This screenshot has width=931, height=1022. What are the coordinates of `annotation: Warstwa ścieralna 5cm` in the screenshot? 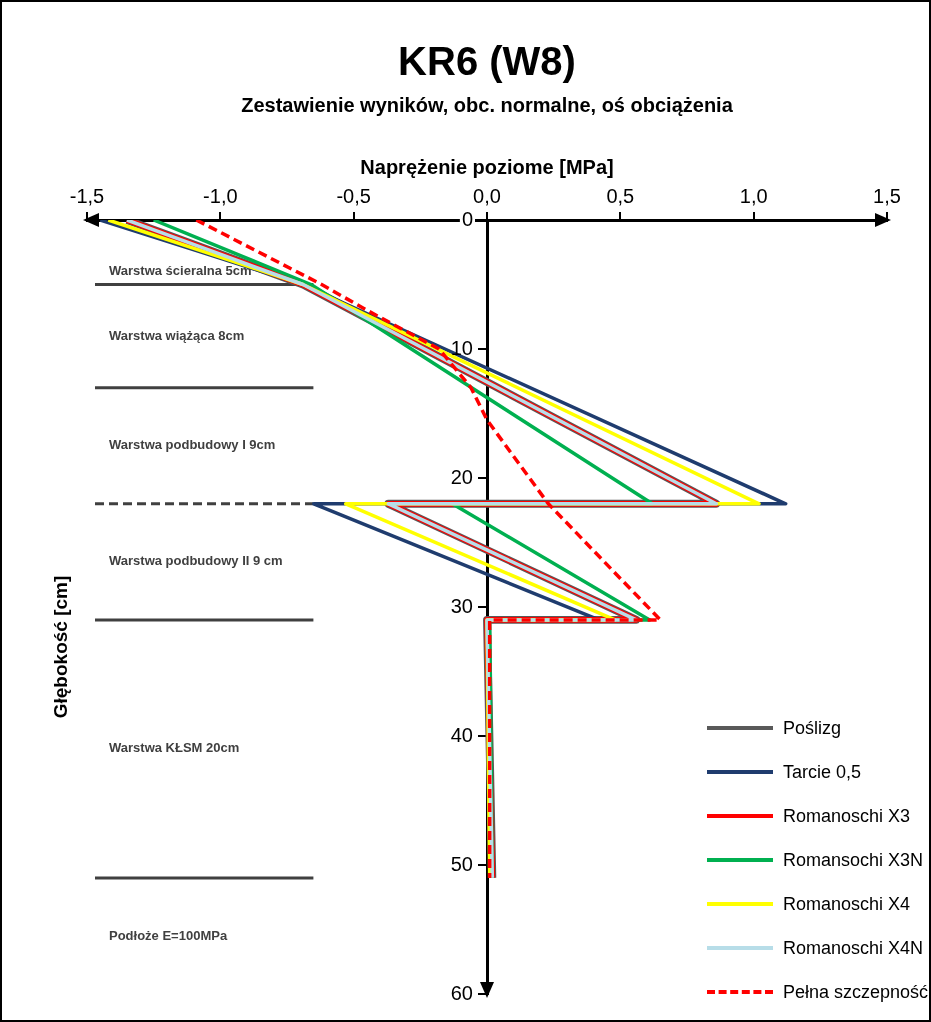 It's located at (180, 271).